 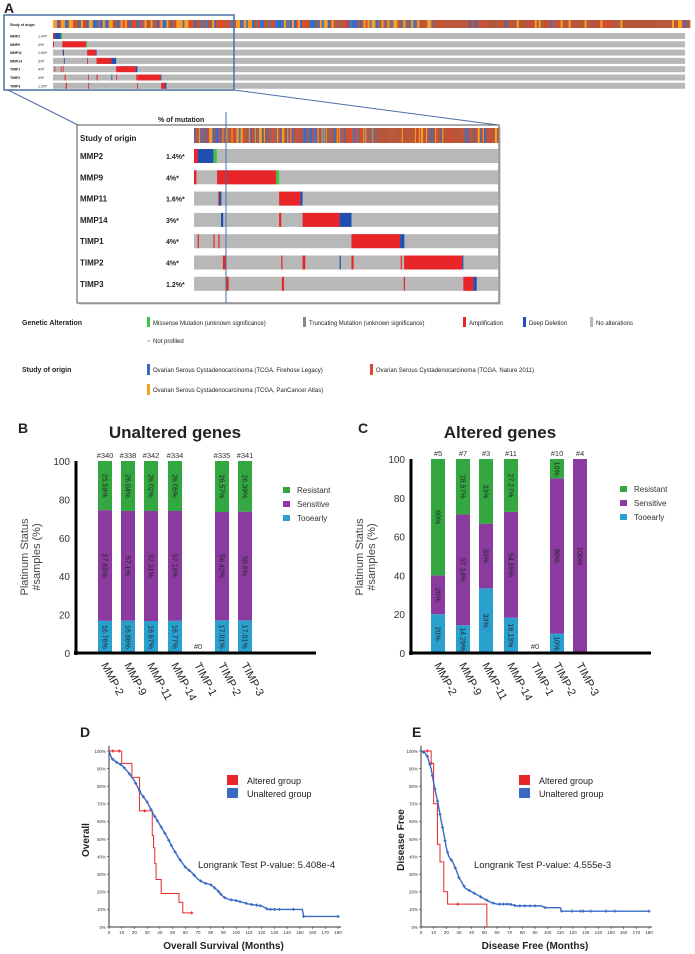 What do you see at coordinates (524, 322) in the screenshot?
I see `legend-swatch` at bounding box center [524, 322].